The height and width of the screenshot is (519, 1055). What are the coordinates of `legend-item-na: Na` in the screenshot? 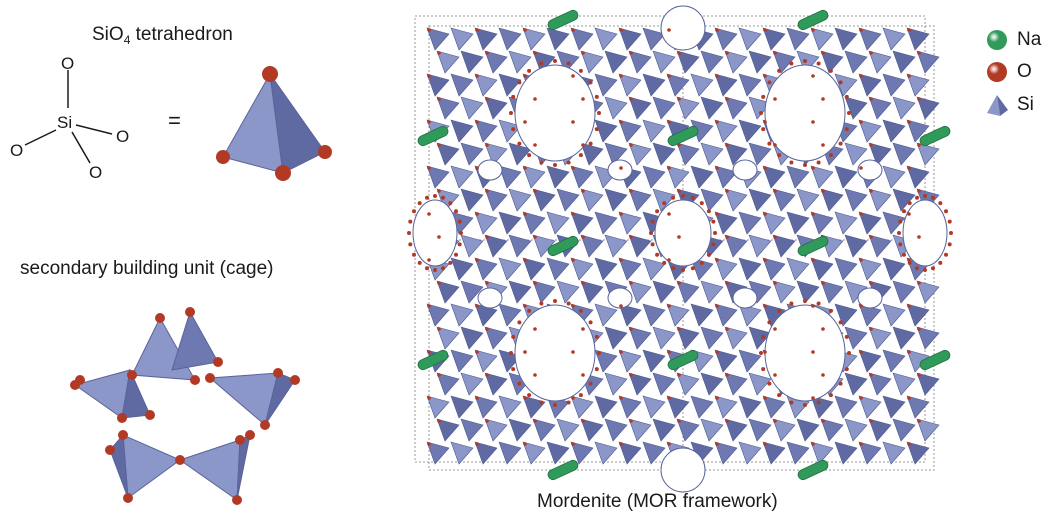 It's located at (1013, 40).